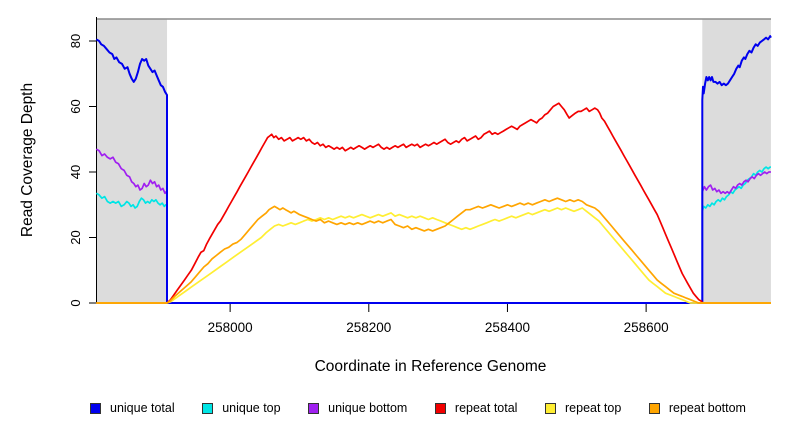 The height and width of the screenshot is (432, 792). I want to click on legend-swatch-repeat-total, so click(440, 408).